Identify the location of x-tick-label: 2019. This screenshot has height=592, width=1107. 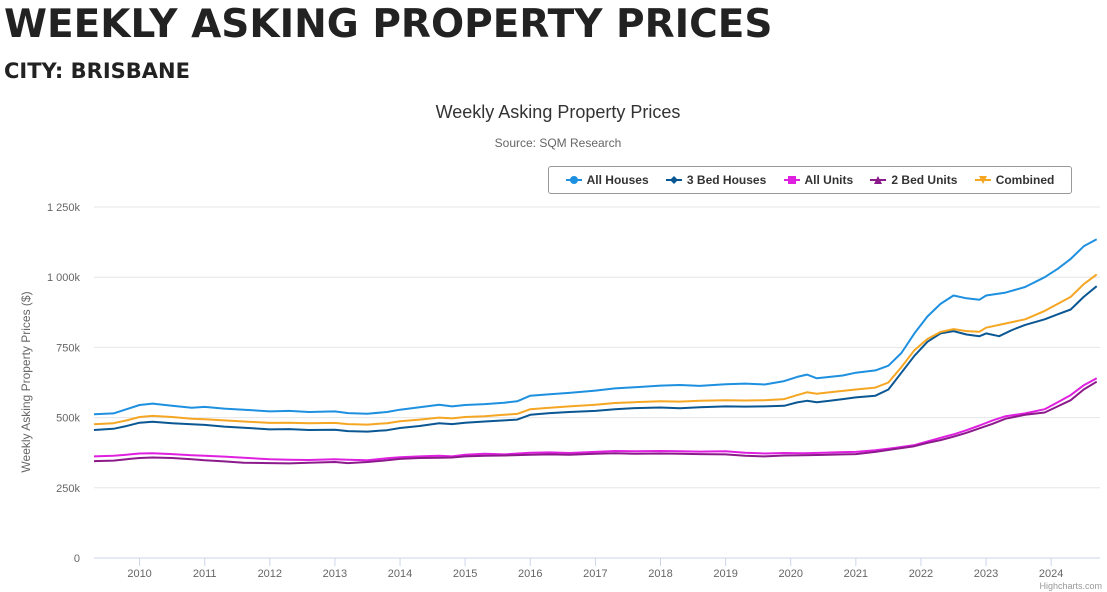
(725, 574).